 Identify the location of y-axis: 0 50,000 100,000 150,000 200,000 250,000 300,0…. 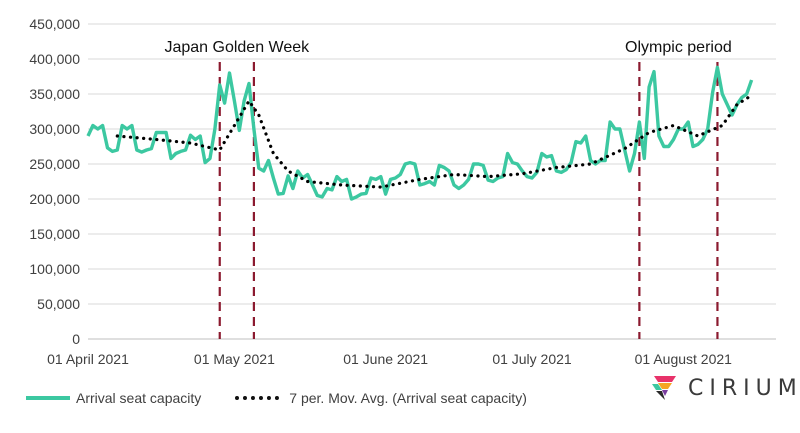
(54, 181).